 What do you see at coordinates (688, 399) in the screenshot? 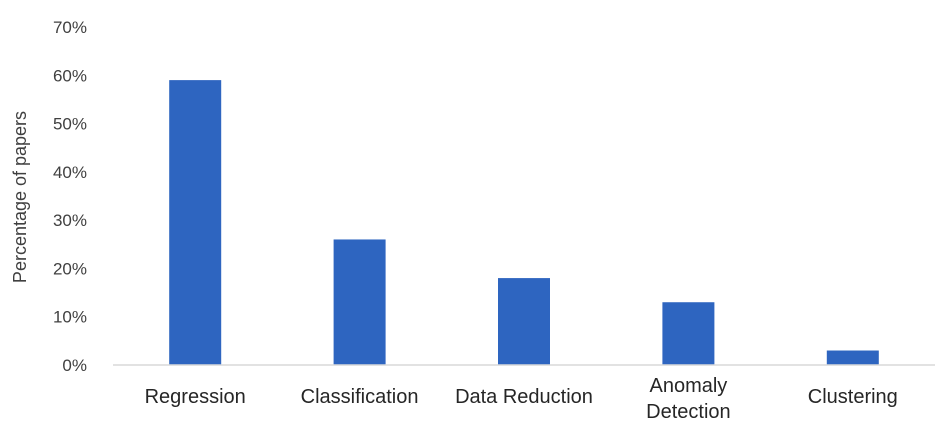
I see `x-tick-label: Anomaly Detection` at bounding box center [688, 399].